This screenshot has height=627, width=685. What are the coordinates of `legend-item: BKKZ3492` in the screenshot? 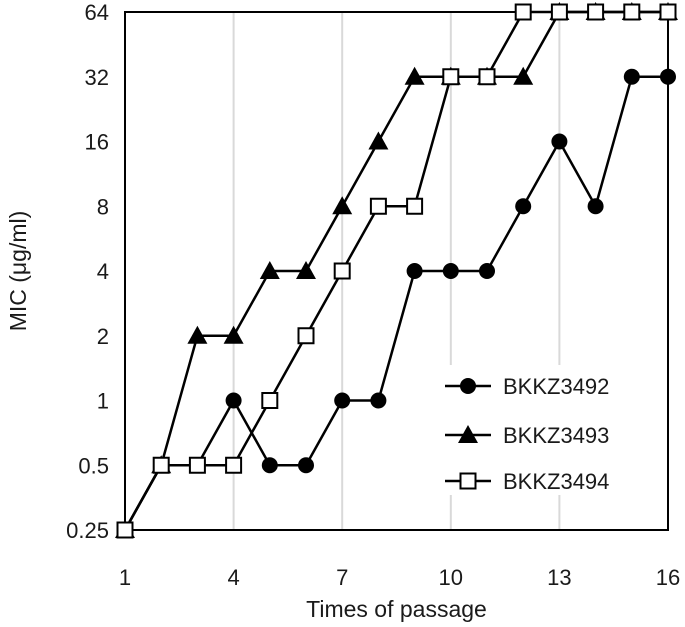 It's located at (527, 386).